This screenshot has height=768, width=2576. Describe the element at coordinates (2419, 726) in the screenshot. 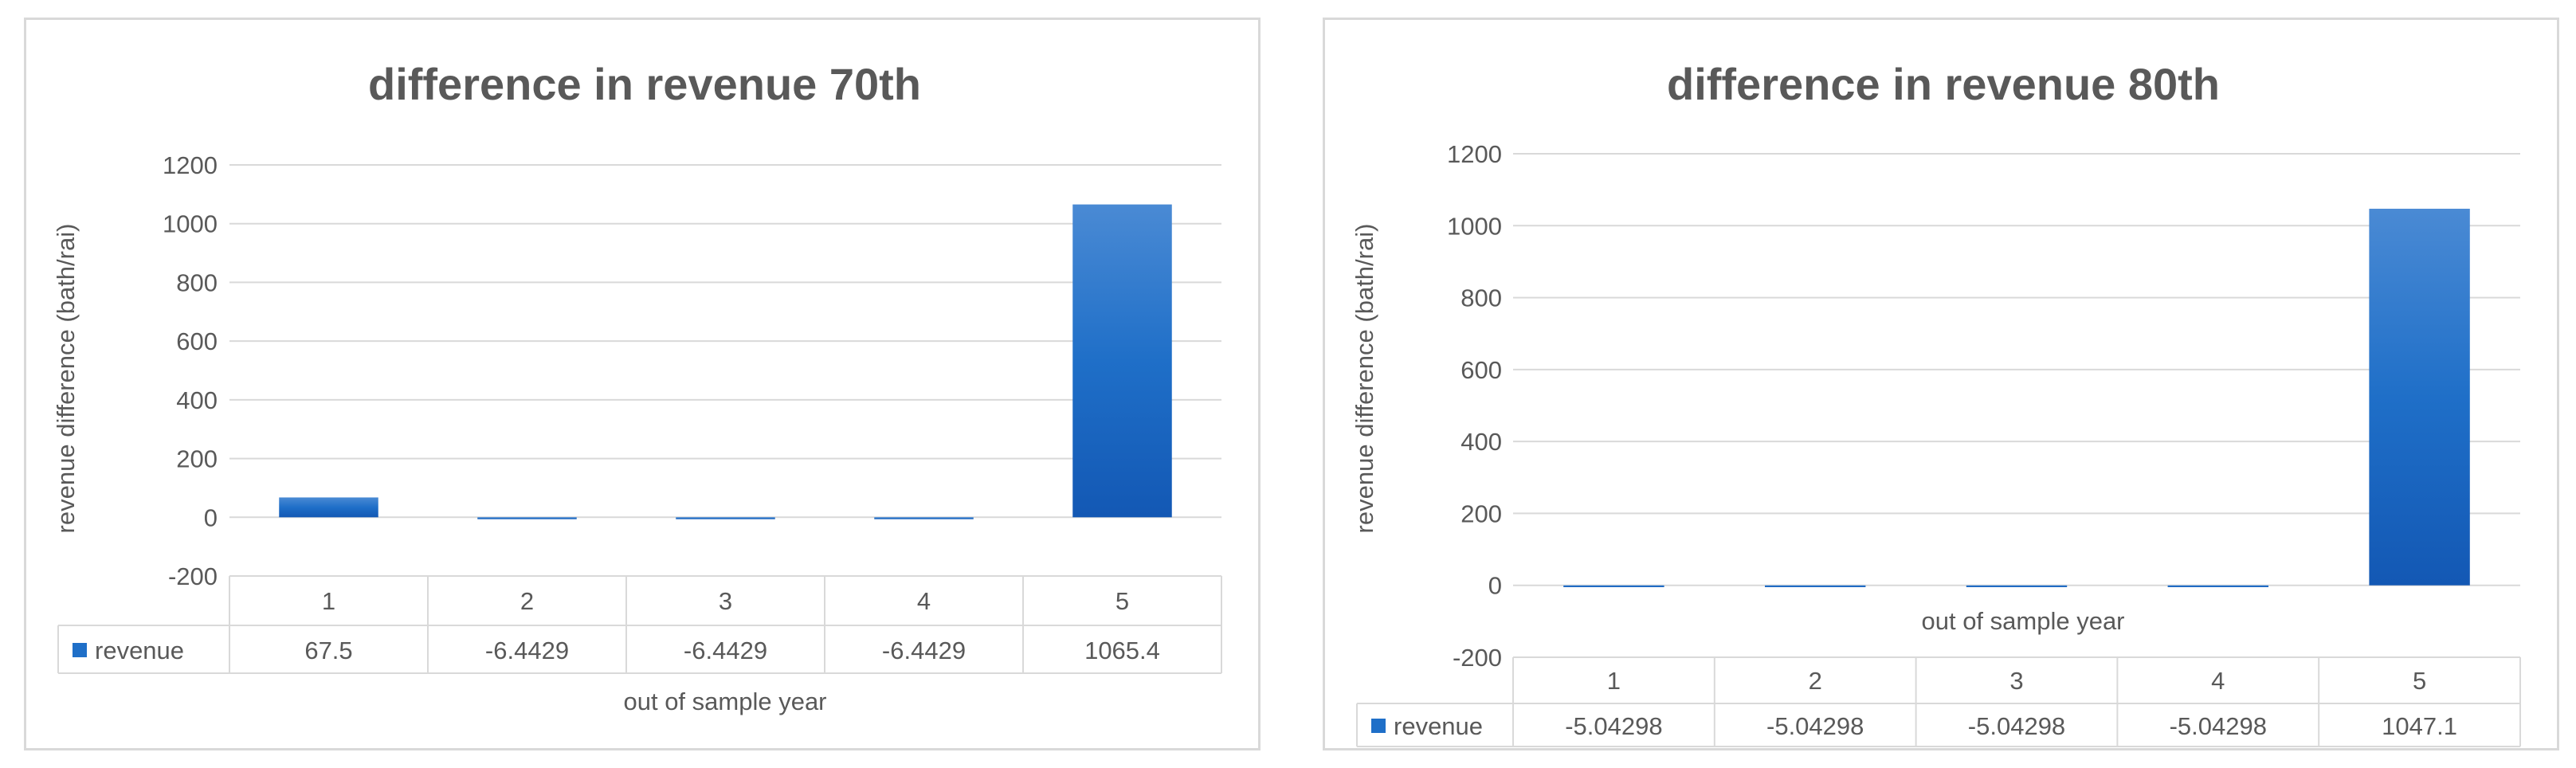

I see `table-value: 1047.1` at that location.